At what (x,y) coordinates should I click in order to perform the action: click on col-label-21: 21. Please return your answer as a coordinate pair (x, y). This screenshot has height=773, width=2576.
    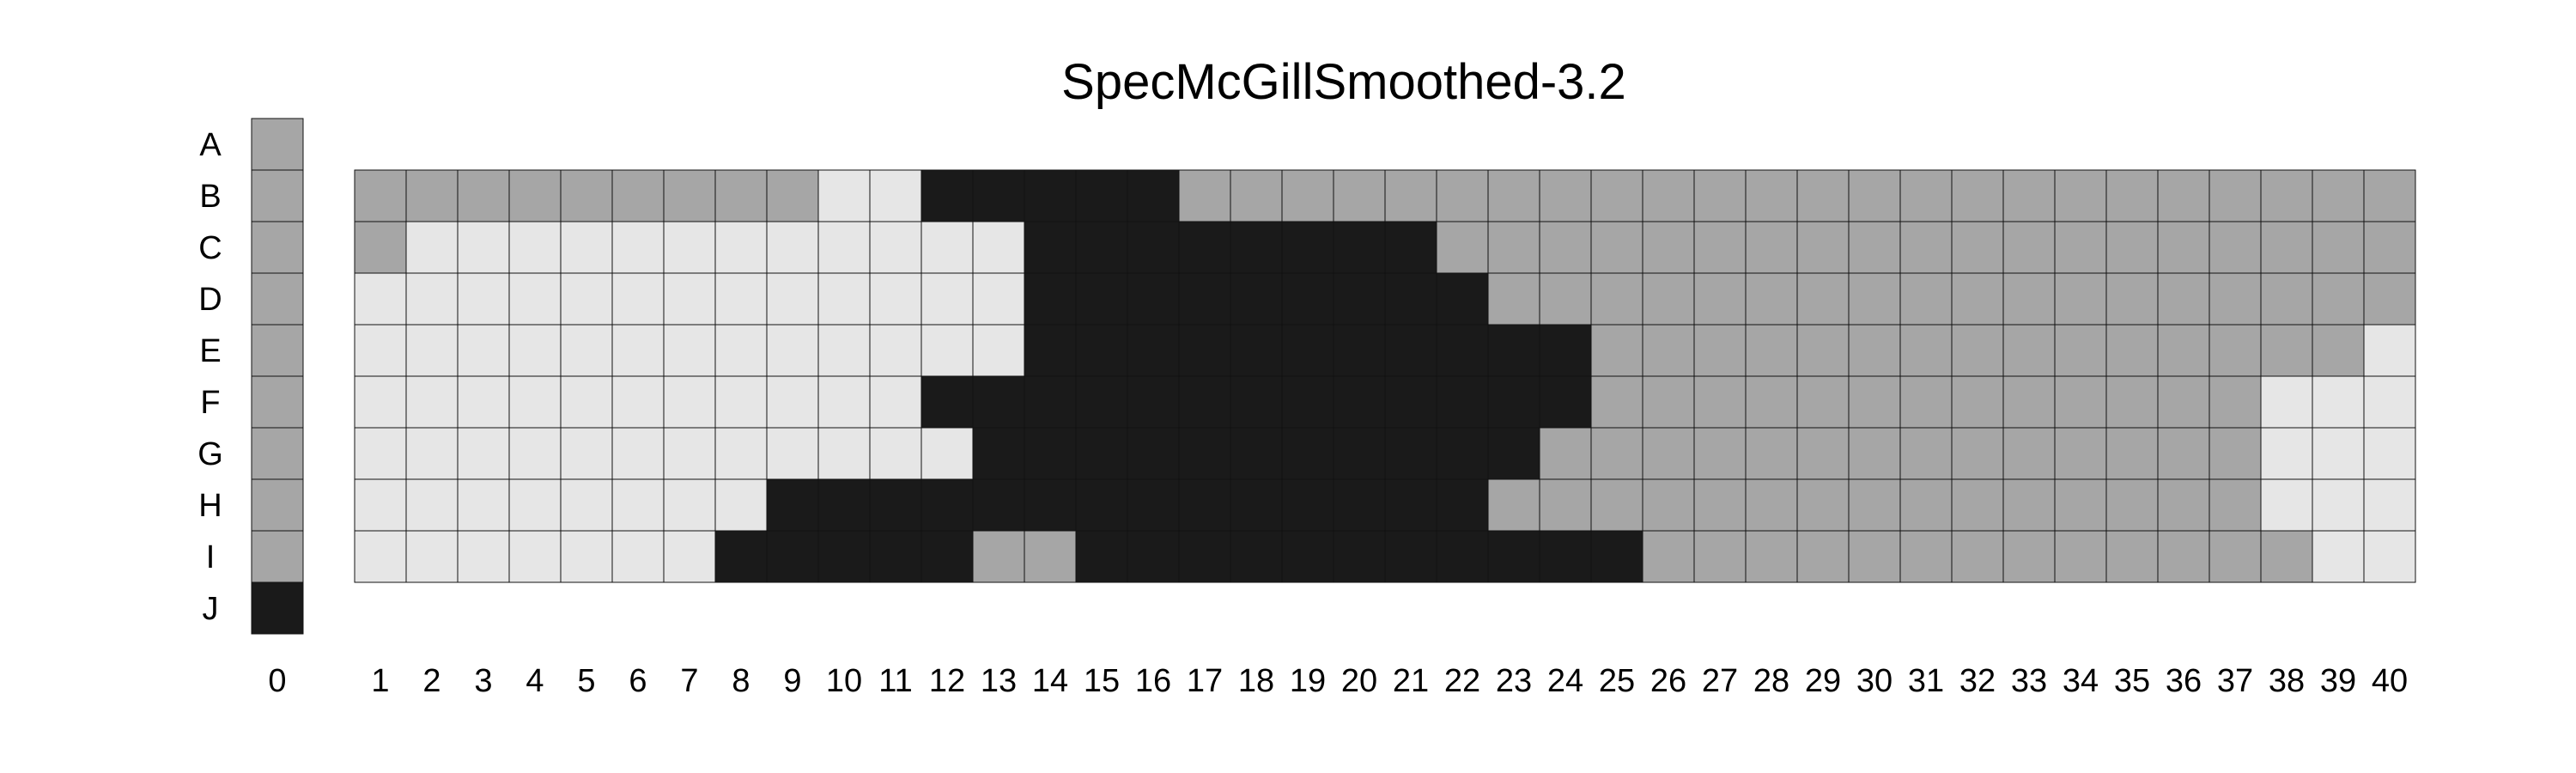
    Looking at the image, I should click on (1411, 681).